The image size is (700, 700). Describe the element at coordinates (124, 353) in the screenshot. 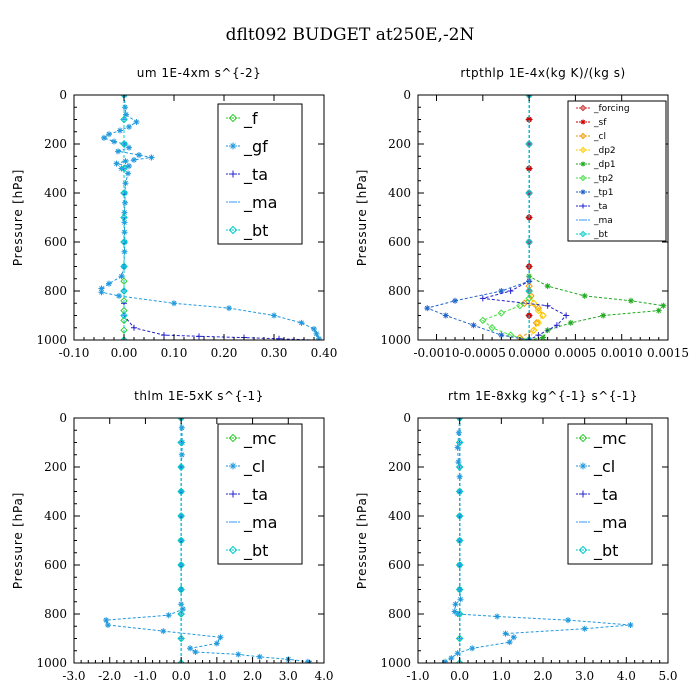

I see `x-tick-label: 0.00` at that location.